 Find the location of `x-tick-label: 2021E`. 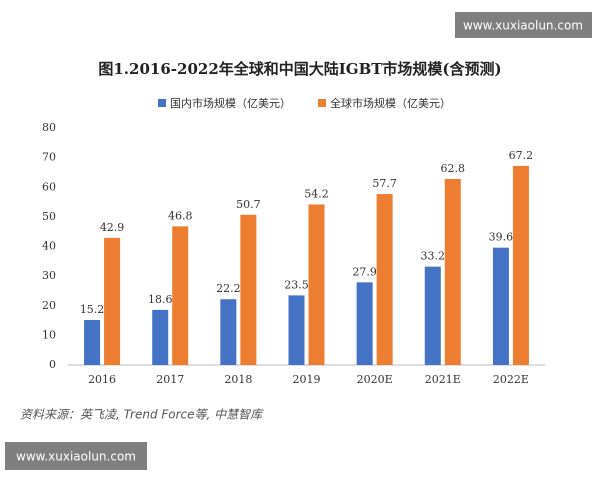

x-tick-label: 2021E is located at coordinates (443, 379).